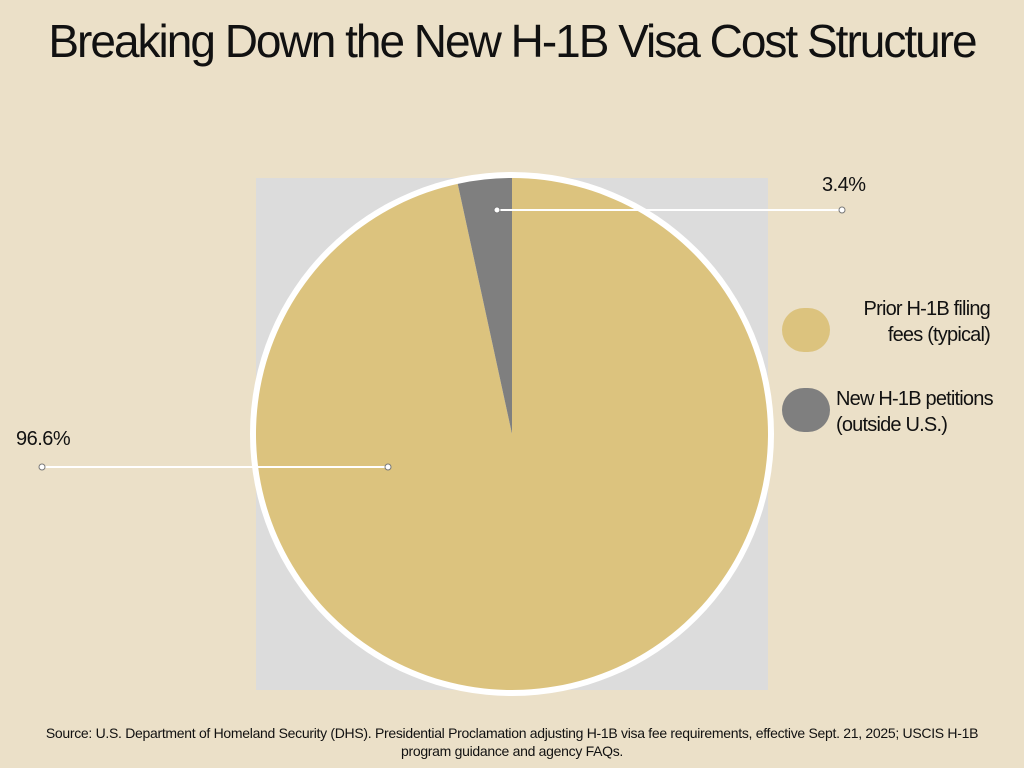 This screenshot has width=1024, height=768. What do you see at coordinates (43, 439) in the screenshot?
I see `data-label: 96.6%` at bounding box center [43, 439].